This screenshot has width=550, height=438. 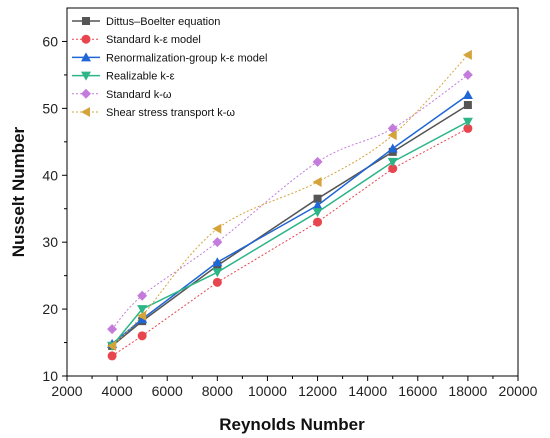 What do you see at coordinates (217, 391) in the screenshot?
I see `x-tick-label: 8000` at bounding box center [217, 391].